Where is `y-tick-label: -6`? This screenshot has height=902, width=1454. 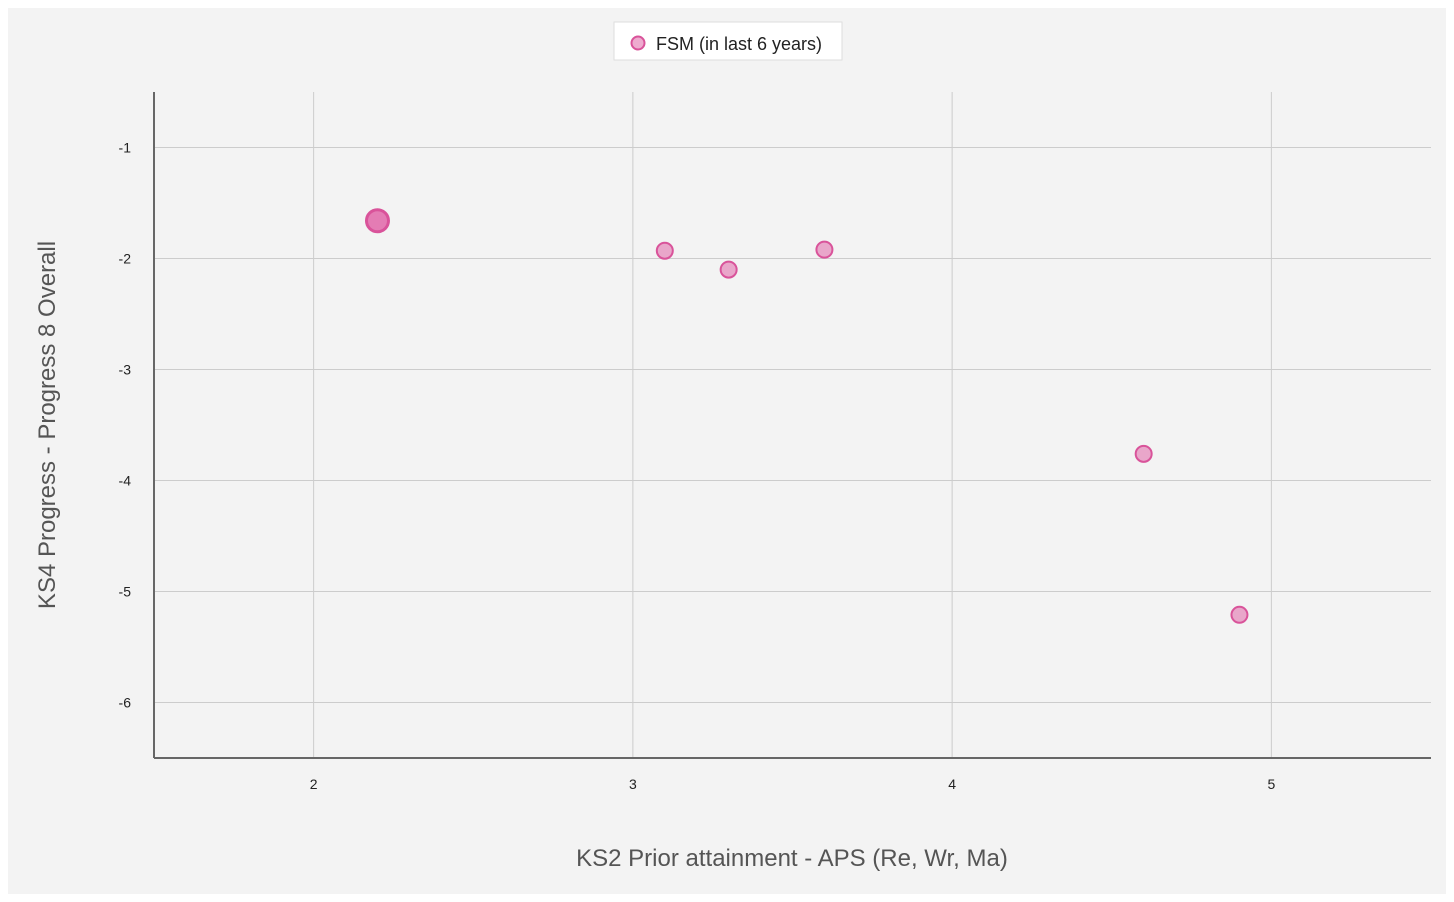 y-tick-label: -6 is located at coordinates (125, 703).